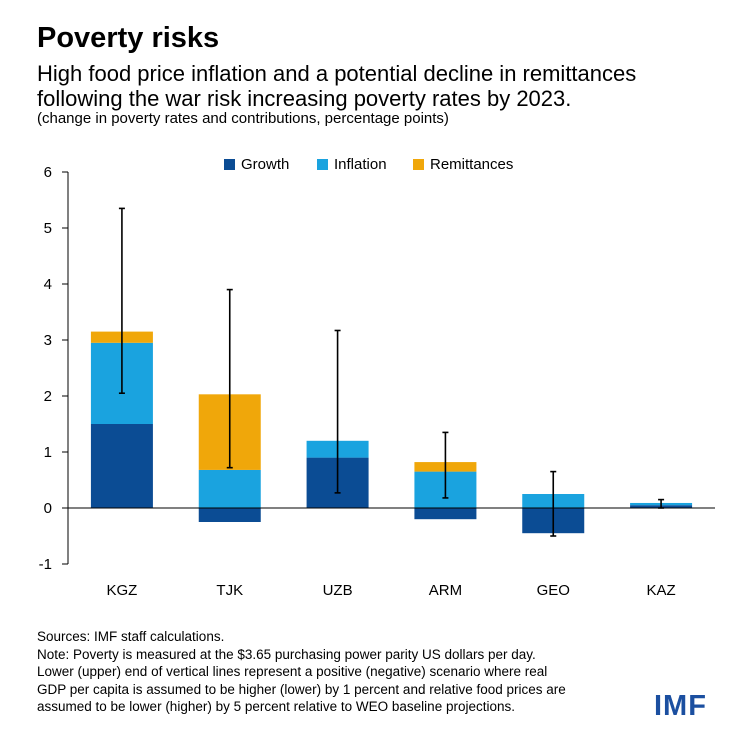  What do you see at coordinates (131, 636) in the screenshot?
I see `sources-line: Sources: IMF staff calculations.` at bounding box center [131, 636].